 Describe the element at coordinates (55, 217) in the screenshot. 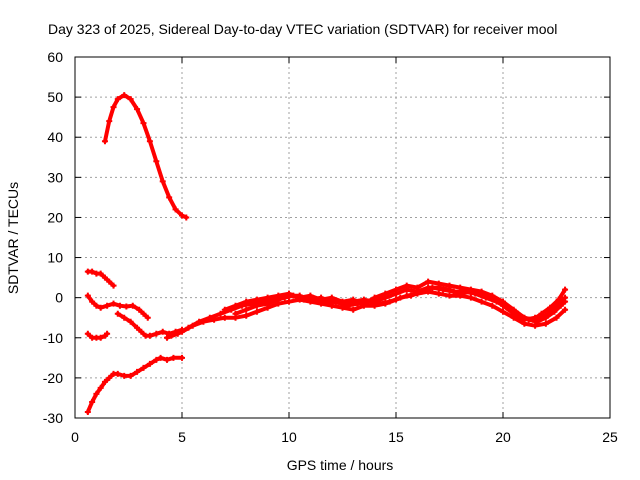

I see `y-tick-label: 20` at that location.